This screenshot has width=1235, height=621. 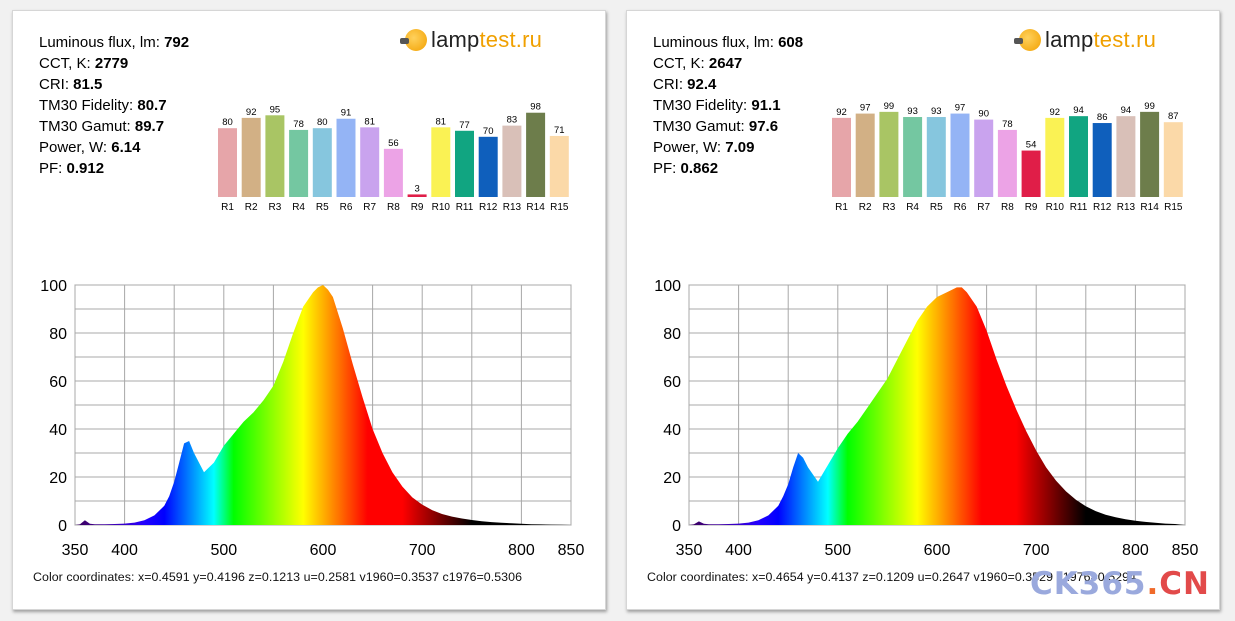 I want to click on y-tick-label: 20, so click(x=58, y=478).